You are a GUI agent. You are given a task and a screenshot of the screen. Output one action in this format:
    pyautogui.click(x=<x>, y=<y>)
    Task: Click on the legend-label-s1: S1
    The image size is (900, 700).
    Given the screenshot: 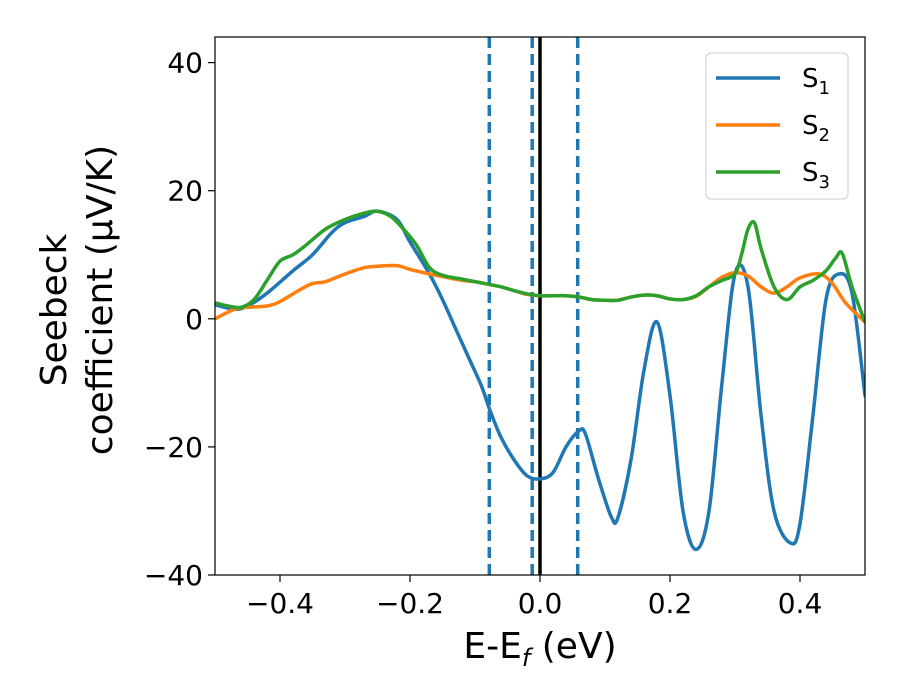 What is the action you would take?
    pyautogui.click(x=816, y=81)
    